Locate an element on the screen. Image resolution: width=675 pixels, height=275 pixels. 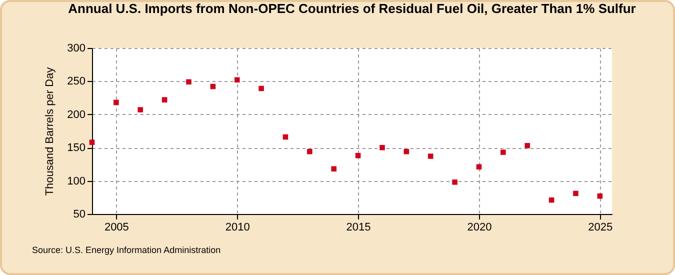
x-tick-label: 2025 is located at coordinates (600, 228).